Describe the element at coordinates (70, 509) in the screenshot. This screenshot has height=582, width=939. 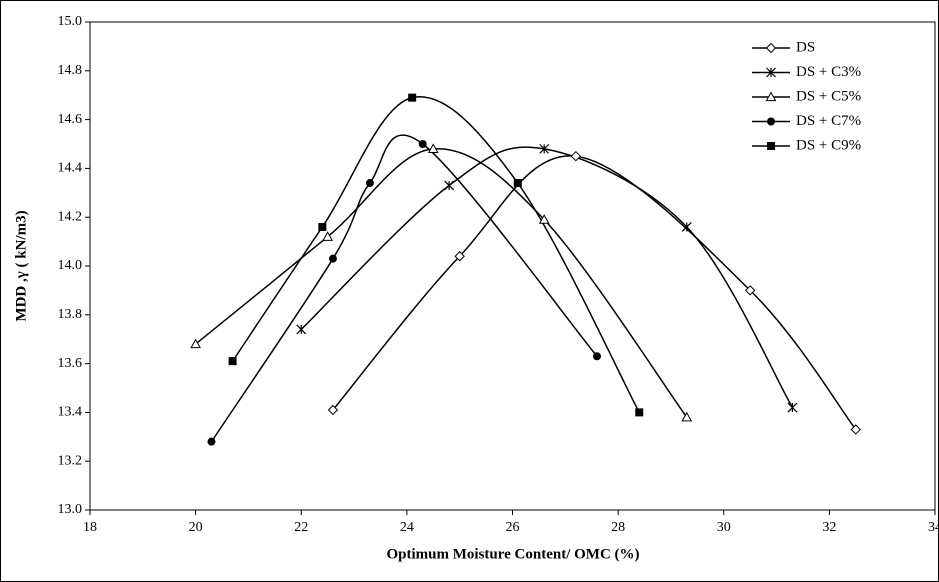
I see `y-tick-label: 13.0` at that location.